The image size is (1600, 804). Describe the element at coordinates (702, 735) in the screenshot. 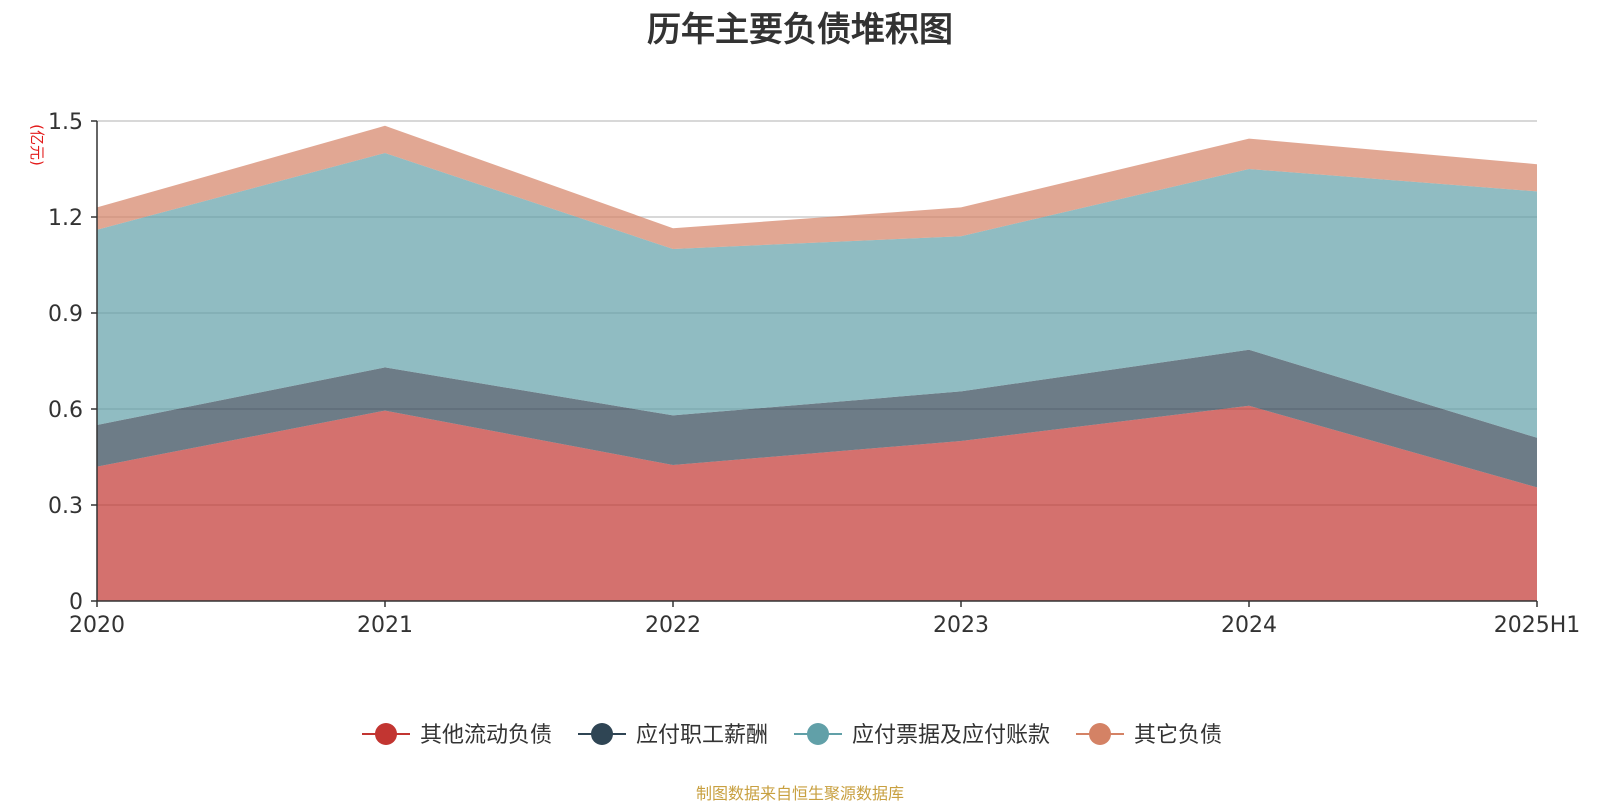

I see `legend-label: 应付职工薪酬` at that location.